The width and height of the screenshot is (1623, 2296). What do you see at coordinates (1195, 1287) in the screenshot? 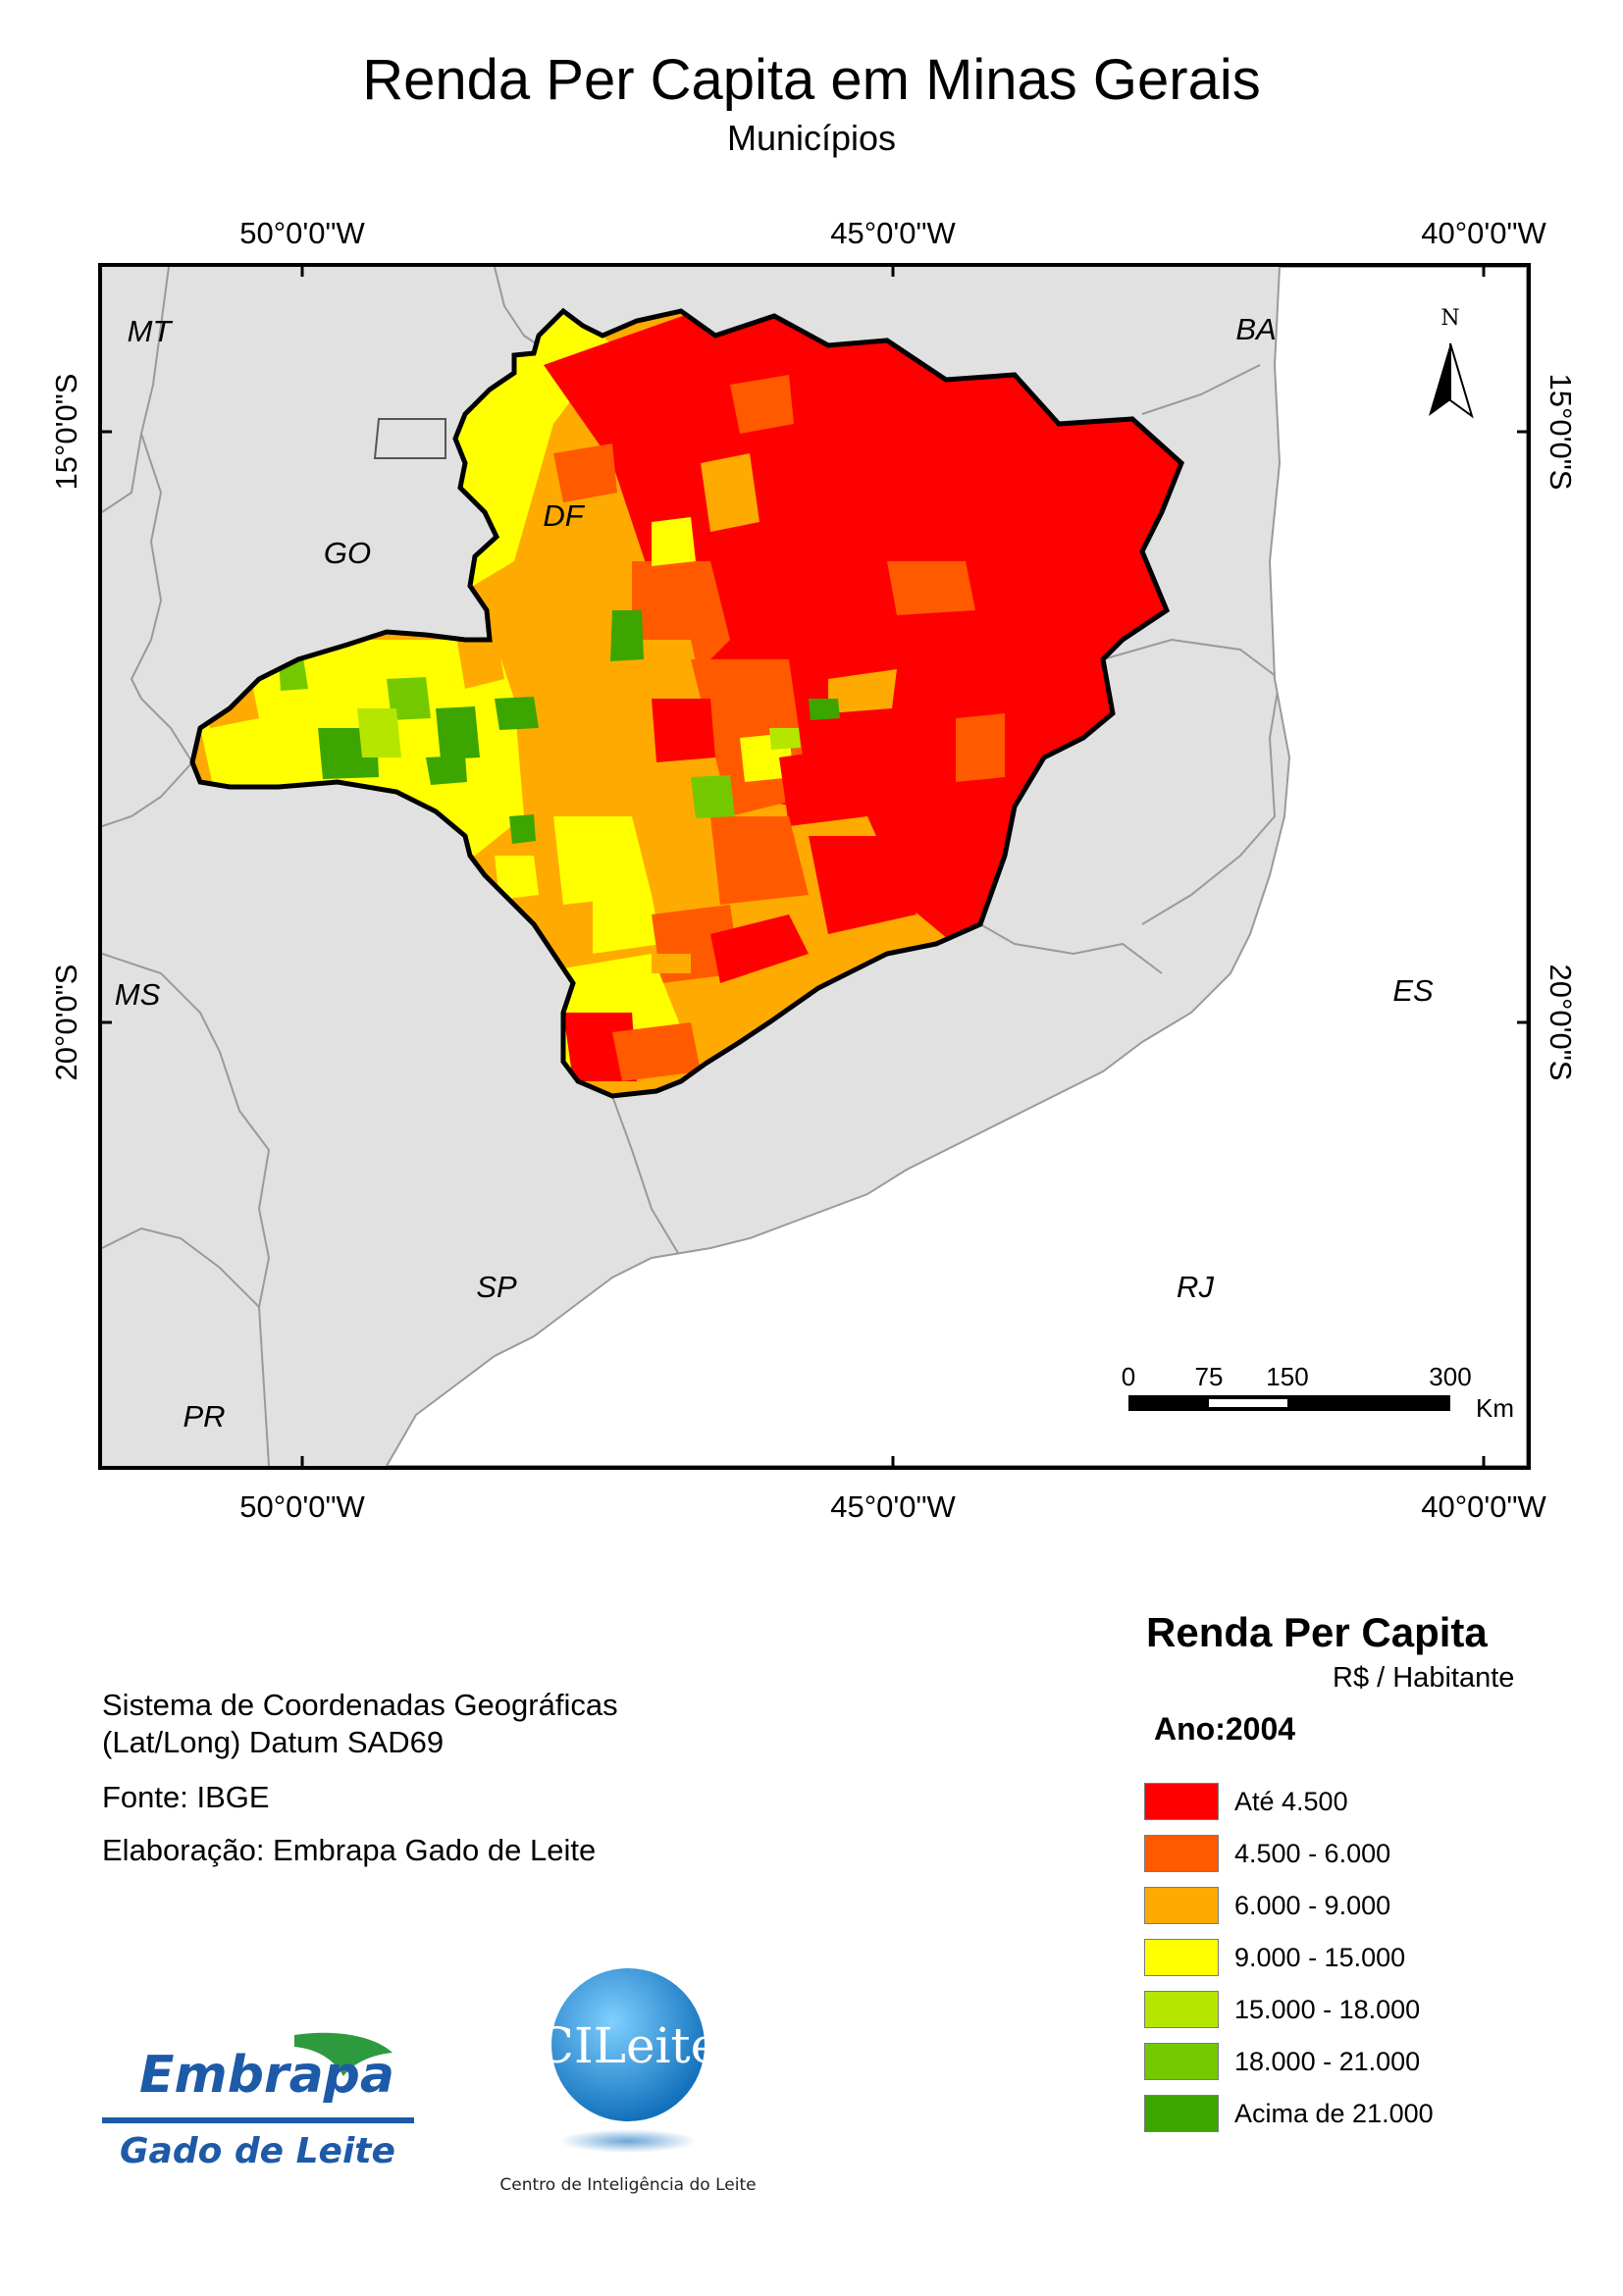
I see `state-label-rj: RJ` at bounding box center [1195, 1287].